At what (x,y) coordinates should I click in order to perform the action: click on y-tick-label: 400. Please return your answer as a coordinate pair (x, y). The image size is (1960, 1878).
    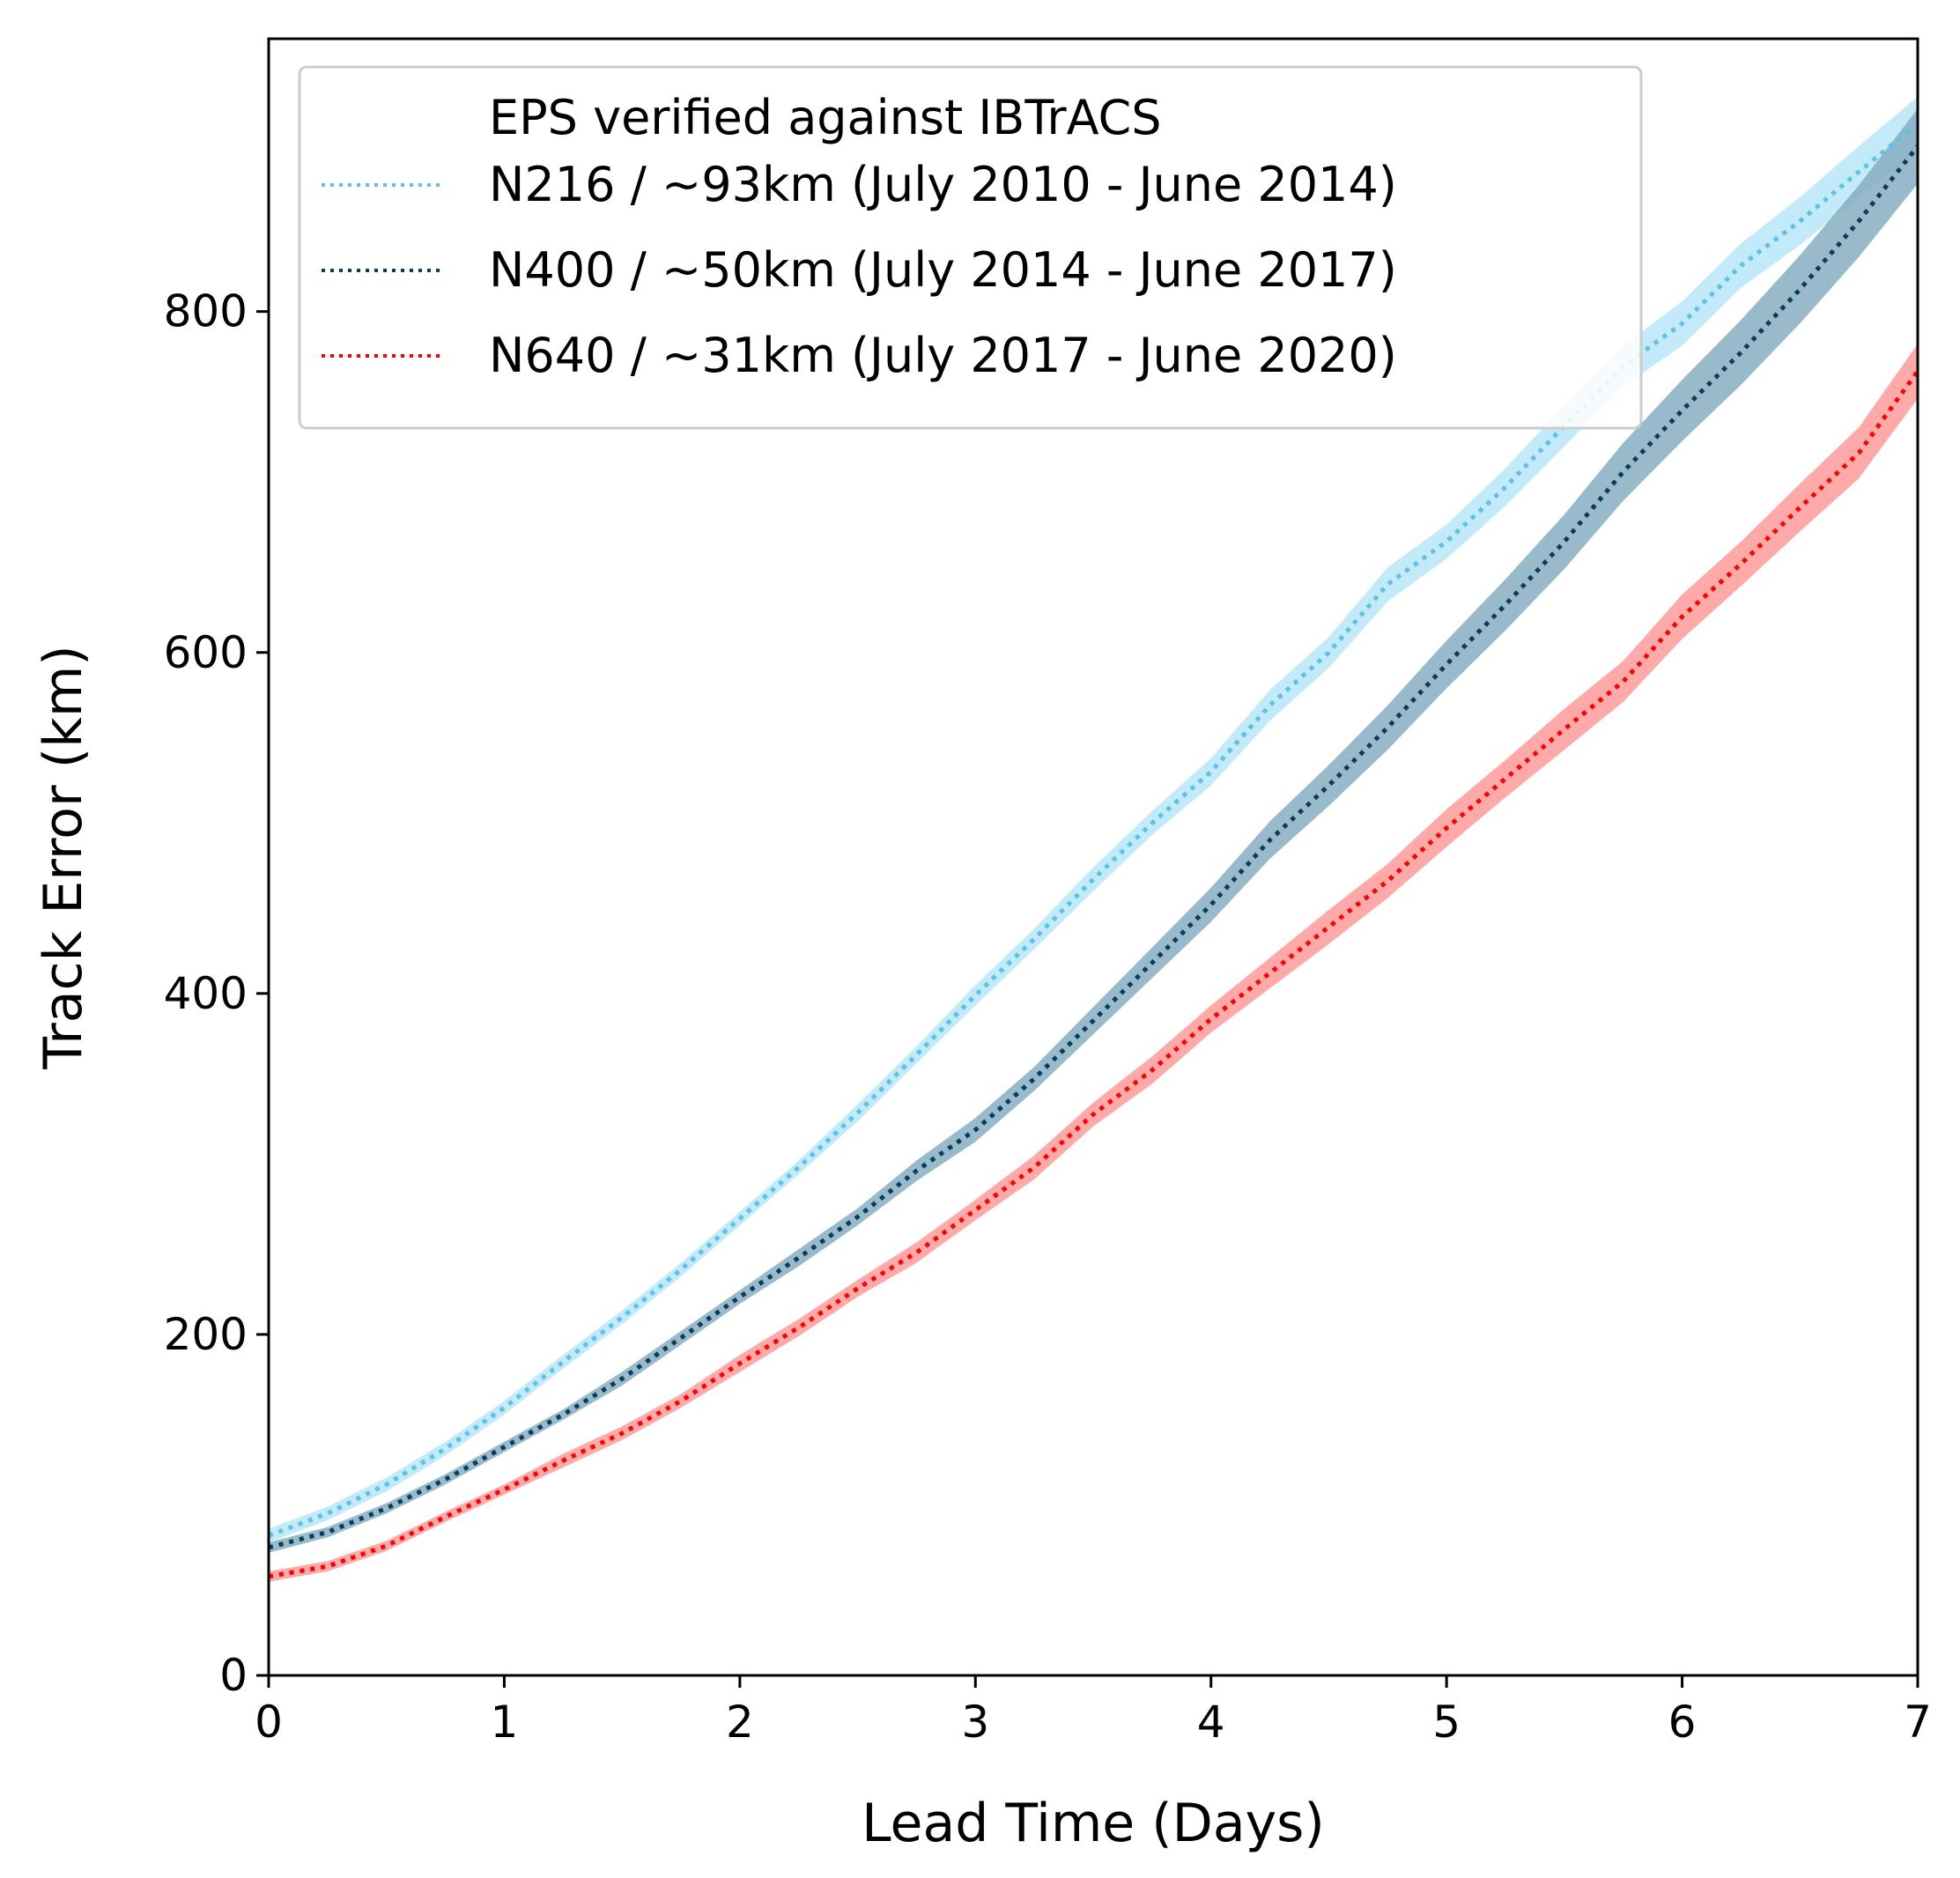
    Looking at the image, I should click on (206, 993).